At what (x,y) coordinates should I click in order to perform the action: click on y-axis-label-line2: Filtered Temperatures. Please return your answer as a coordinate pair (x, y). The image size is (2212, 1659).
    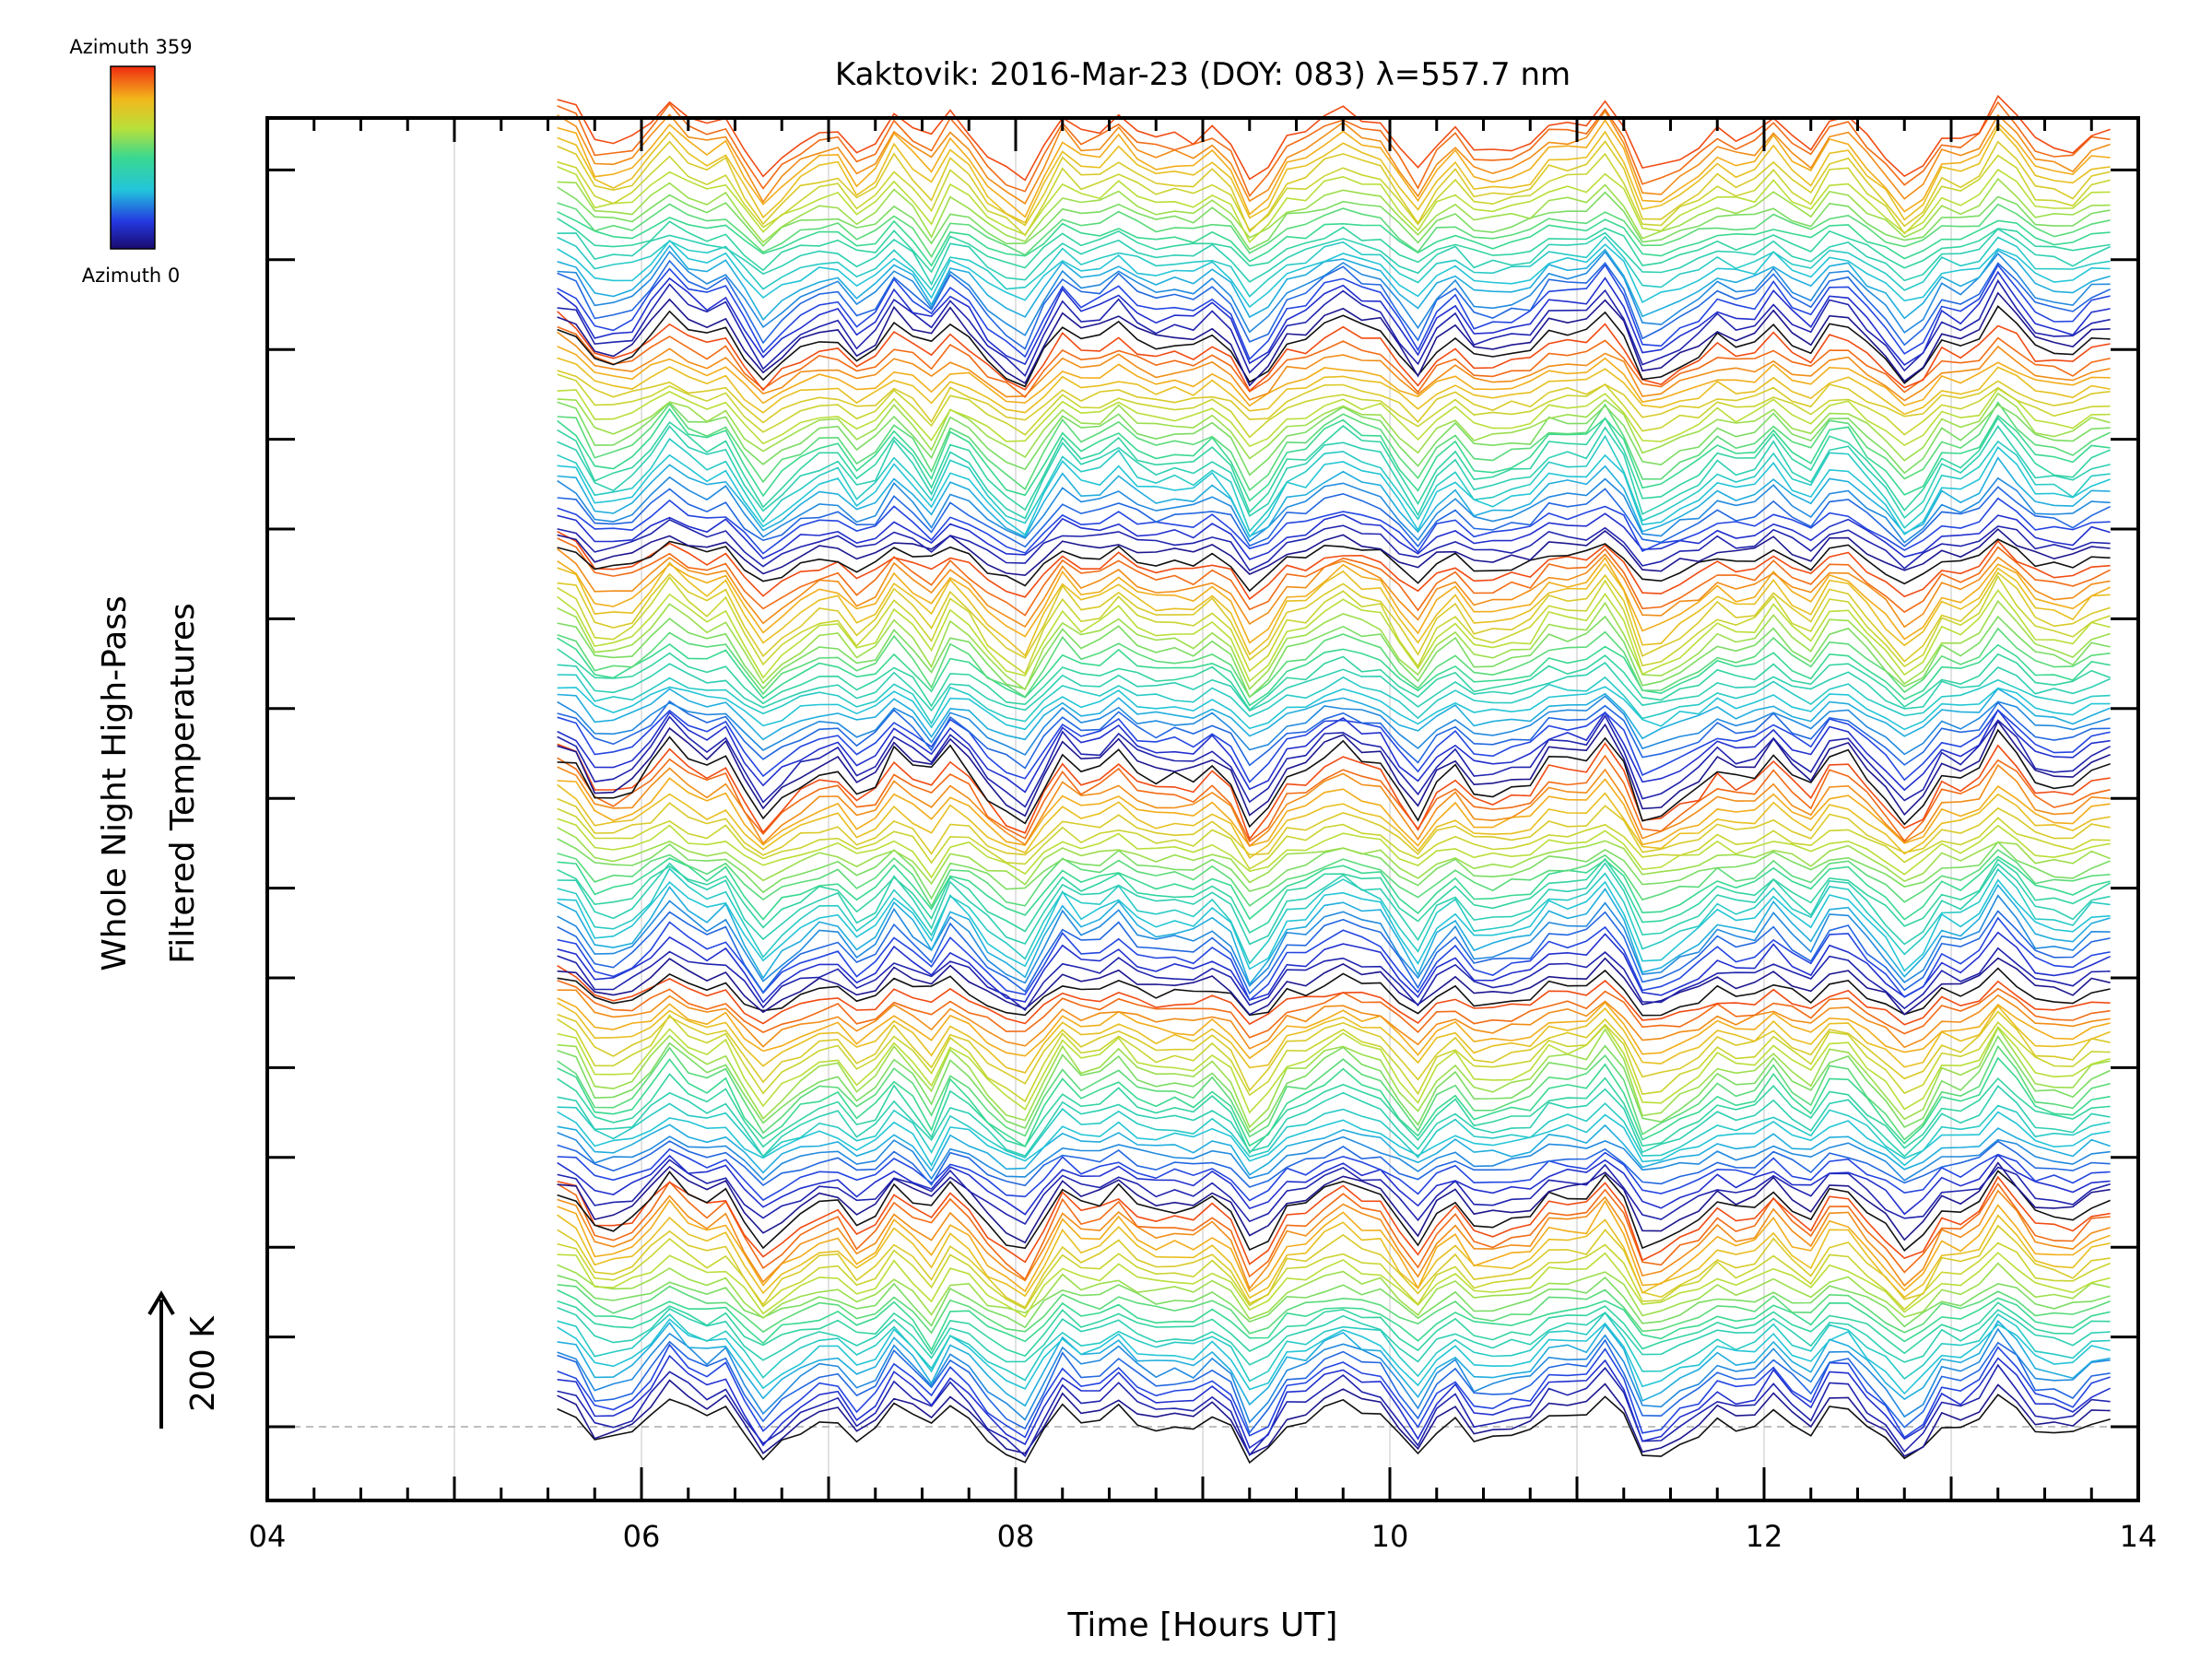
    Looking at the image, I should click on (183, 783).